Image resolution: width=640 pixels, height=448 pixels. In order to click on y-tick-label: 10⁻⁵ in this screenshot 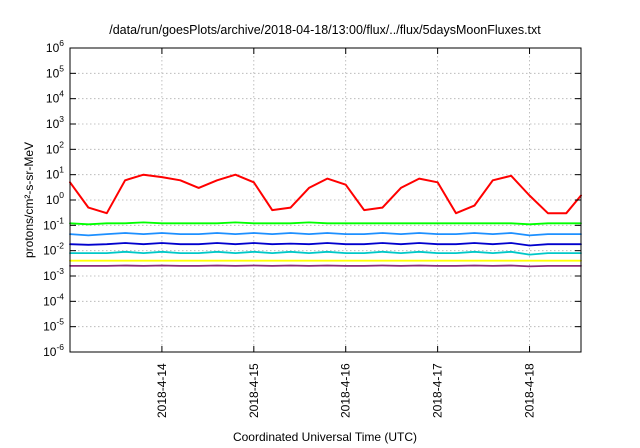, I will do `click(53, 325)`.